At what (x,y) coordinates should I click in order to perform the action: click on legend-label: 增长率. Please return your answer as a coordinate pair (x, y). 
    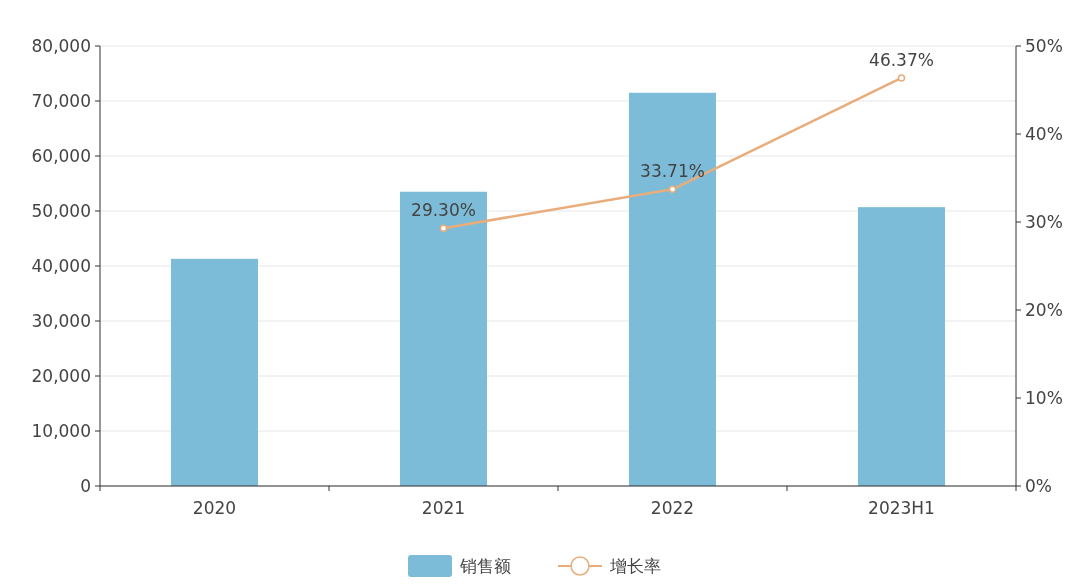
    Looking at the image, I should click on (635, 565).